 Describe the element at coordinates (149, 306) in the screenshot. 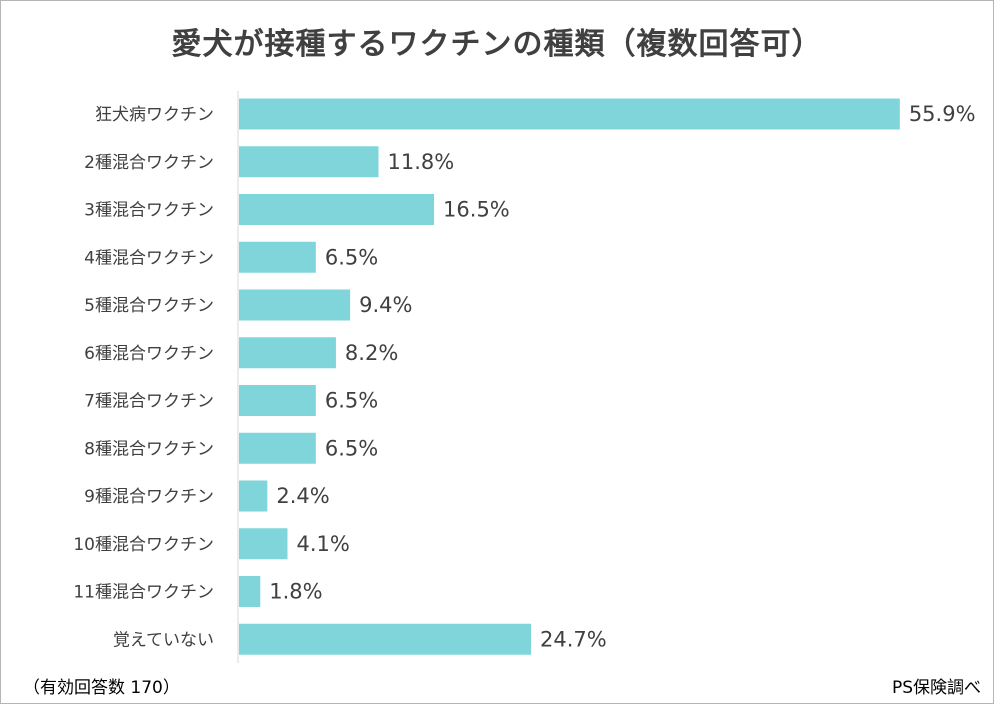

I see `category-label: 5種混合ワクチン` at that location.